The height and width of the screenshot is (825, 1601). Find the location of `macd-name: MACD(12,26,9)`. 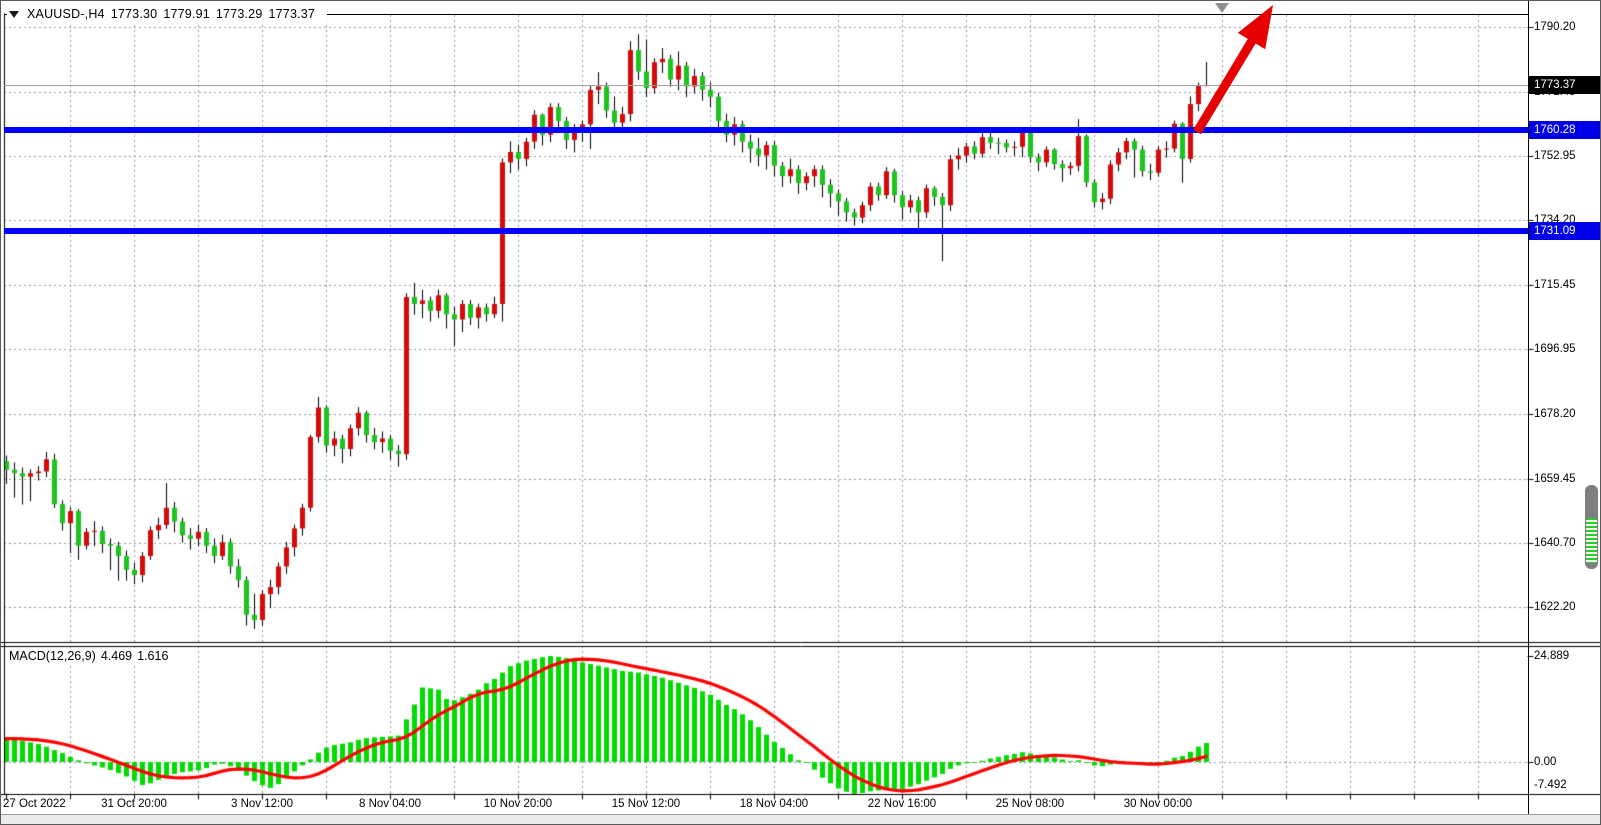

macd-name: MACD(12,26,9) is located at coordinates (52, 656).